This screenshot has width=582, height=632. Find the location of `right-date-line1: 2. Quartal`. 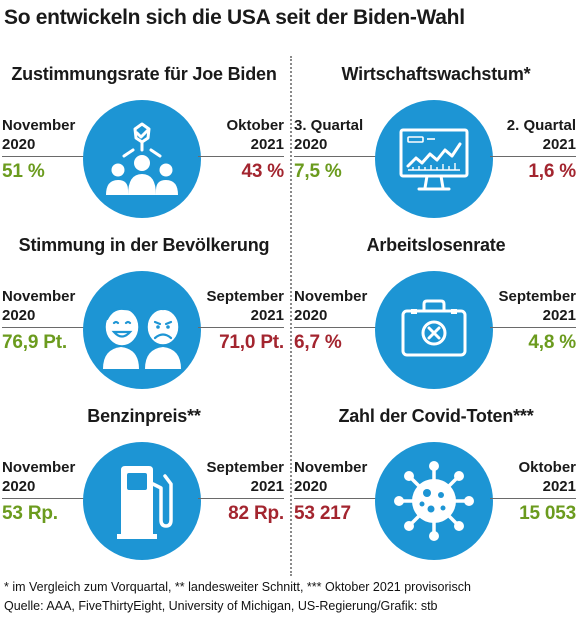

right-date-line1: 2. Quartal is located at coordinates (541, 125).